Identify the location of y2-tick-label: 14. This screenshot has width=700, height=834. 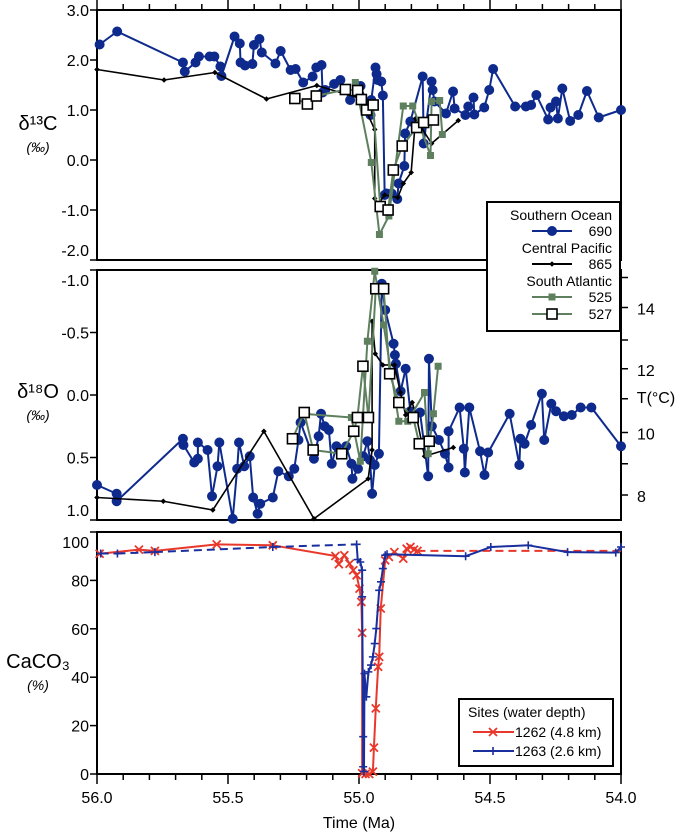
(646, 310).